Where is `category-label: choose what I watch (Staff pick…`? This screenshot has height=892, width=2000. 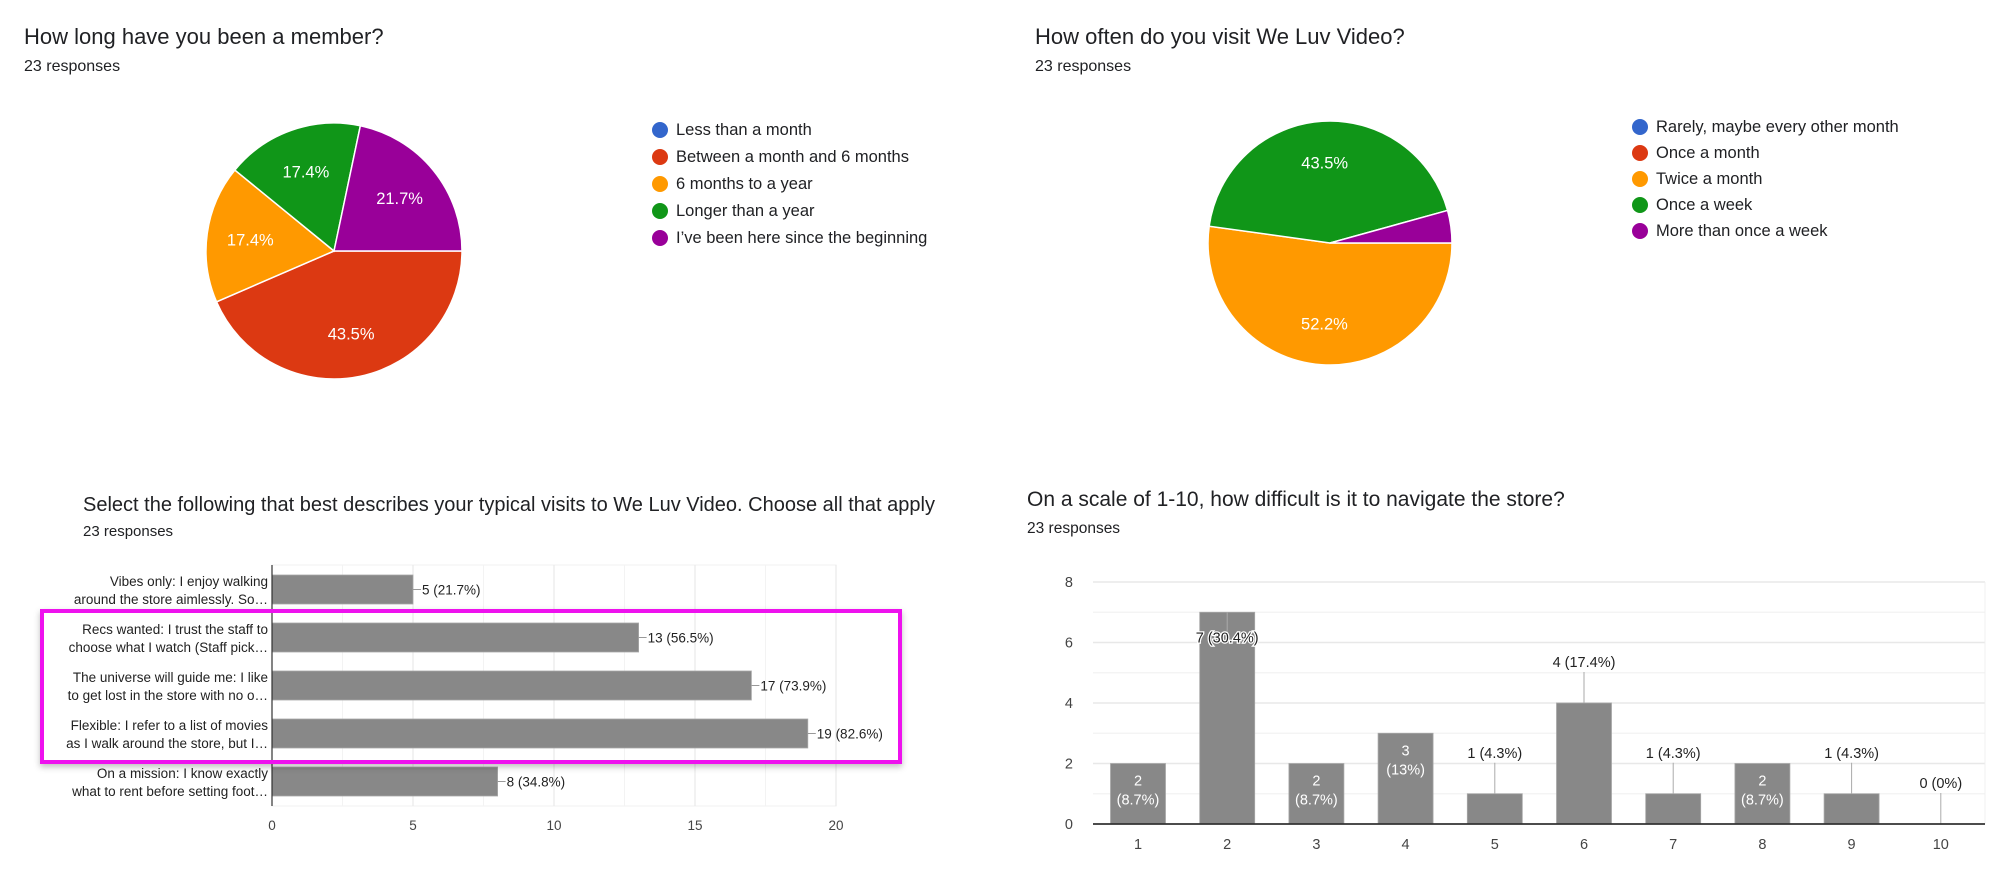 category-label: choose what I watch (Staff pick… is located at coordinates (168, 647).